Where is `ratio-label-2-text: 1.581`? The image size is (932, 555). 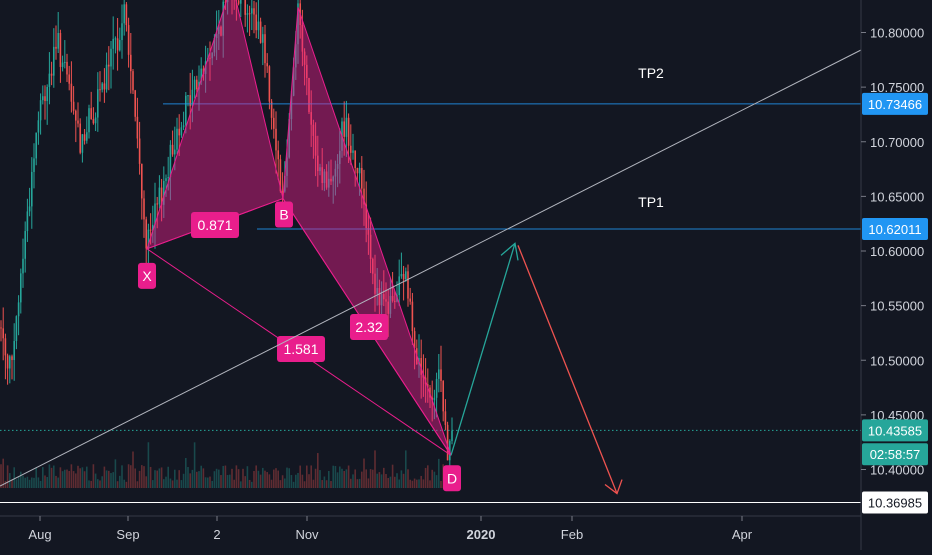
ratio-label-2-text: 1.581 is located at coordinates (300, 349).